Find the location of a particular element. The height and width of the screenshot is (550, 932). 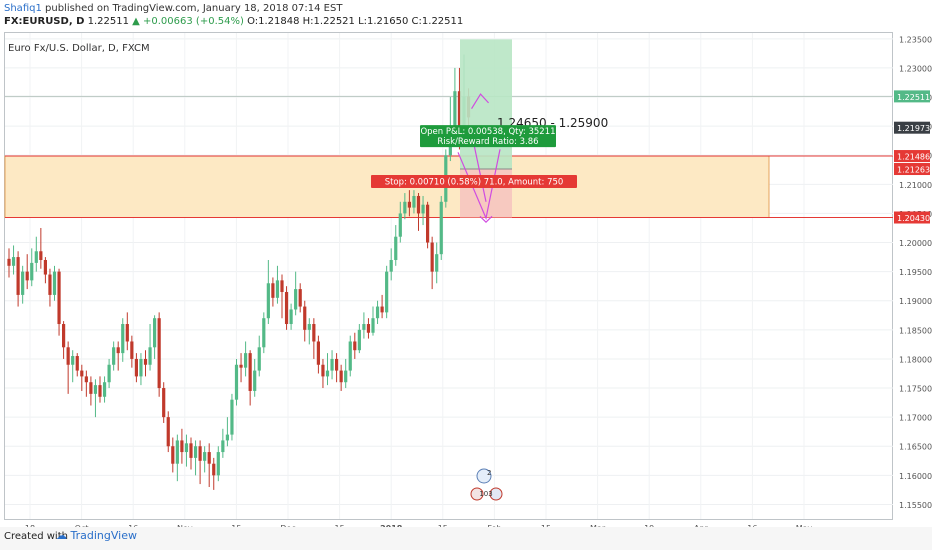

y-tick-label: 1.18500 is located at coordinates (915, 330).